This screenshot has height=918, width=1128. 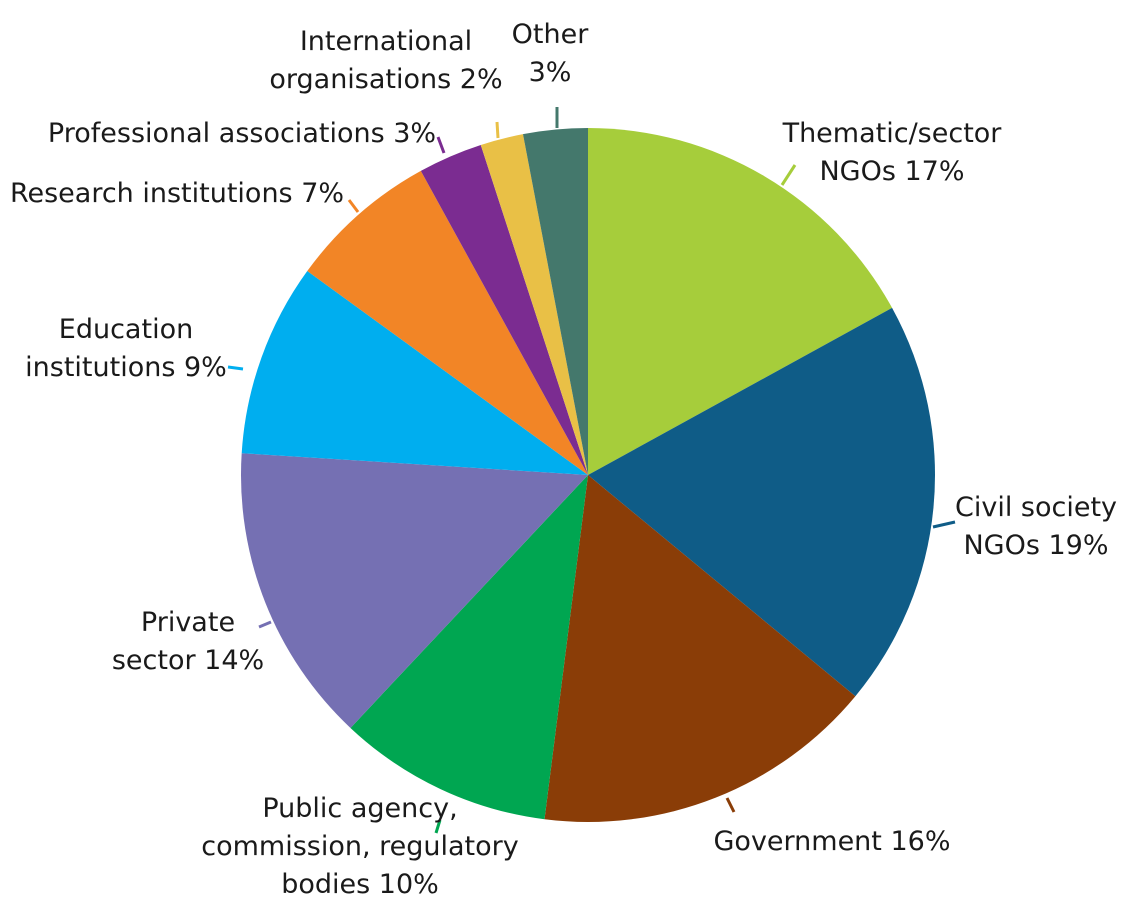 I want to click on slice-label-7: Research institutions 7%, so click(x=177, y=193).